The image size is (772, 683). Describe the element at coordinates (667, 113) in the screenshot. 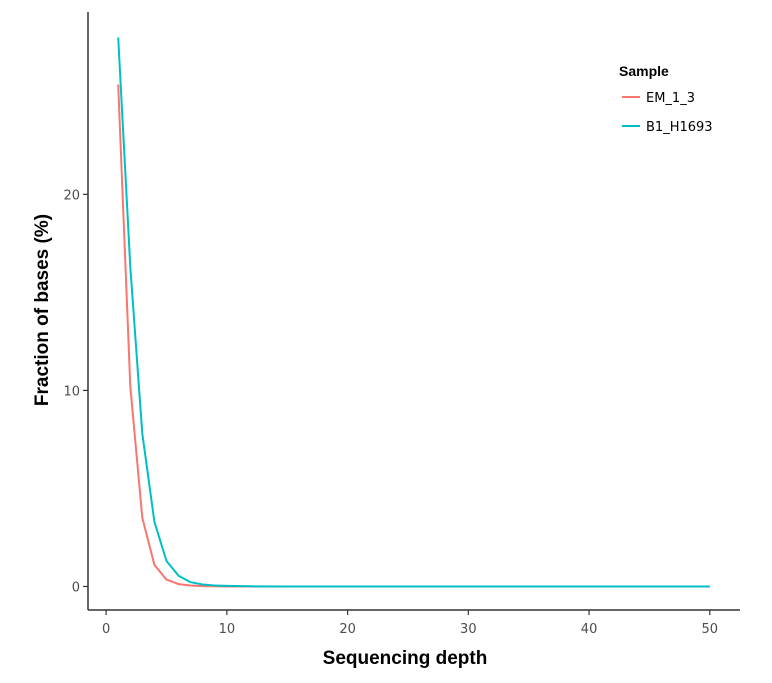

I see `legend-items: EM_1_3 B1_H1693` at that location.